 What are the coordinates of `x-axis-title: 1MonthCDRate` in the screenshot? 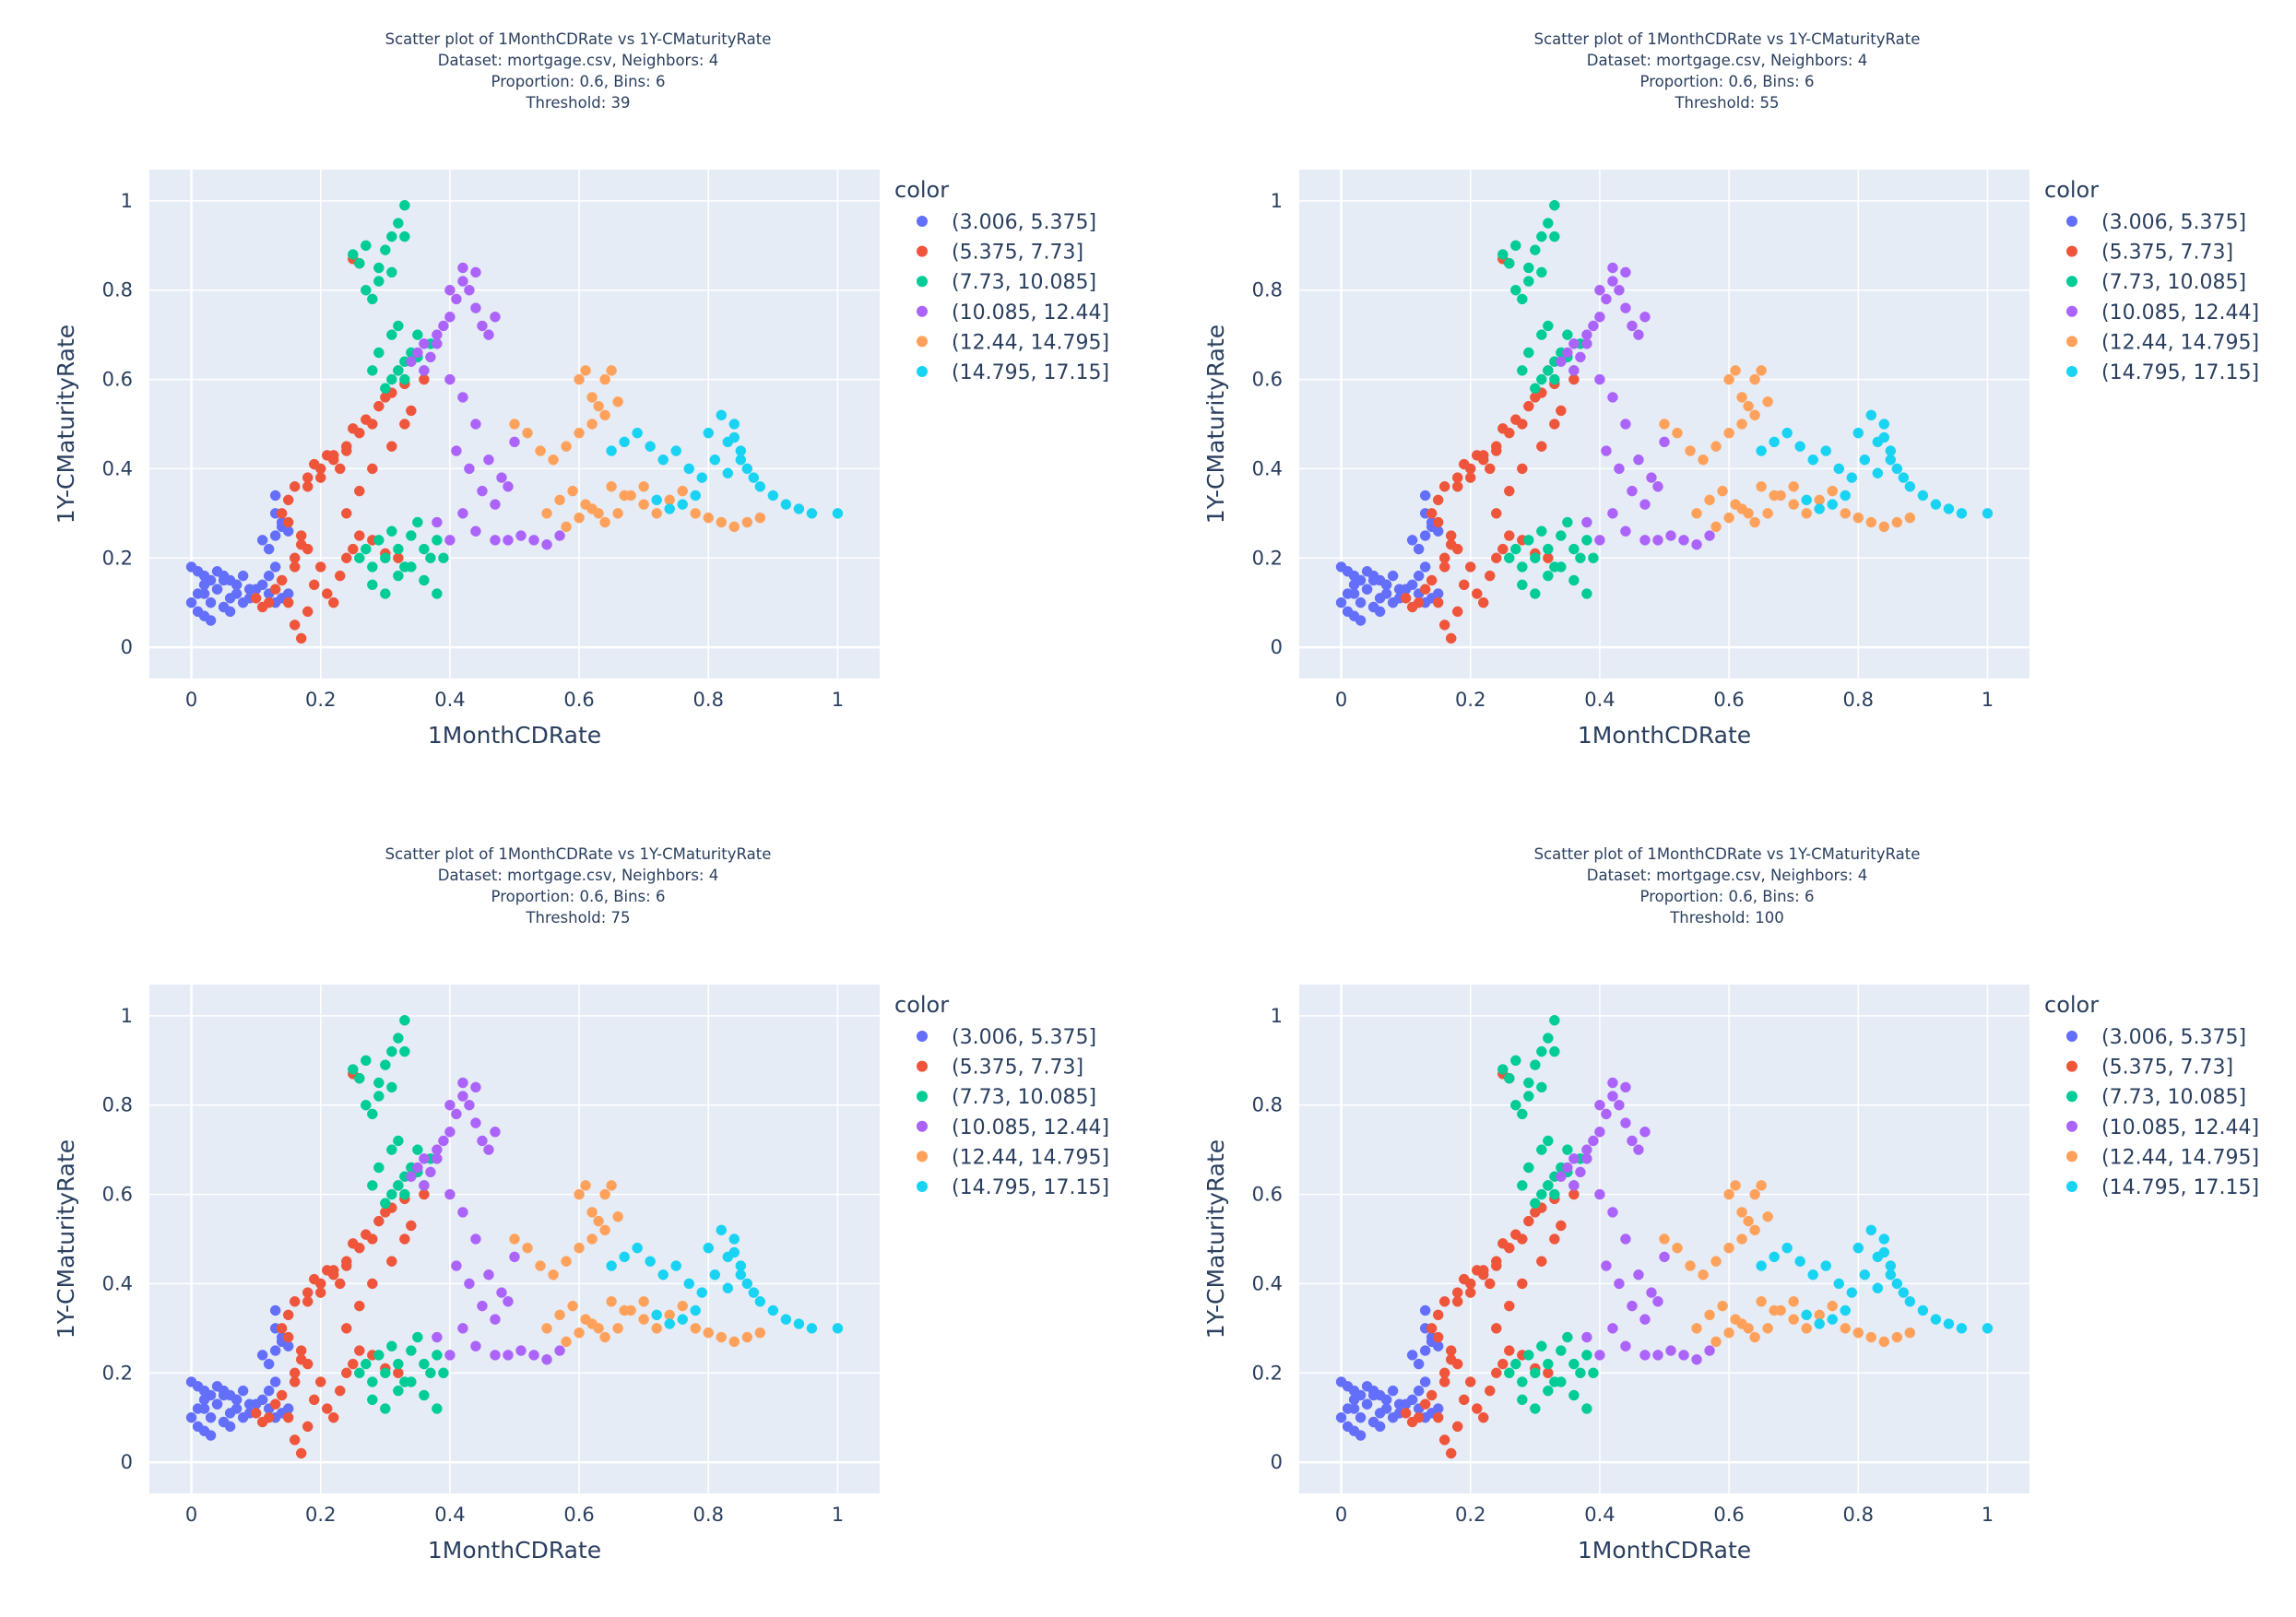 It's located at (514, 735).